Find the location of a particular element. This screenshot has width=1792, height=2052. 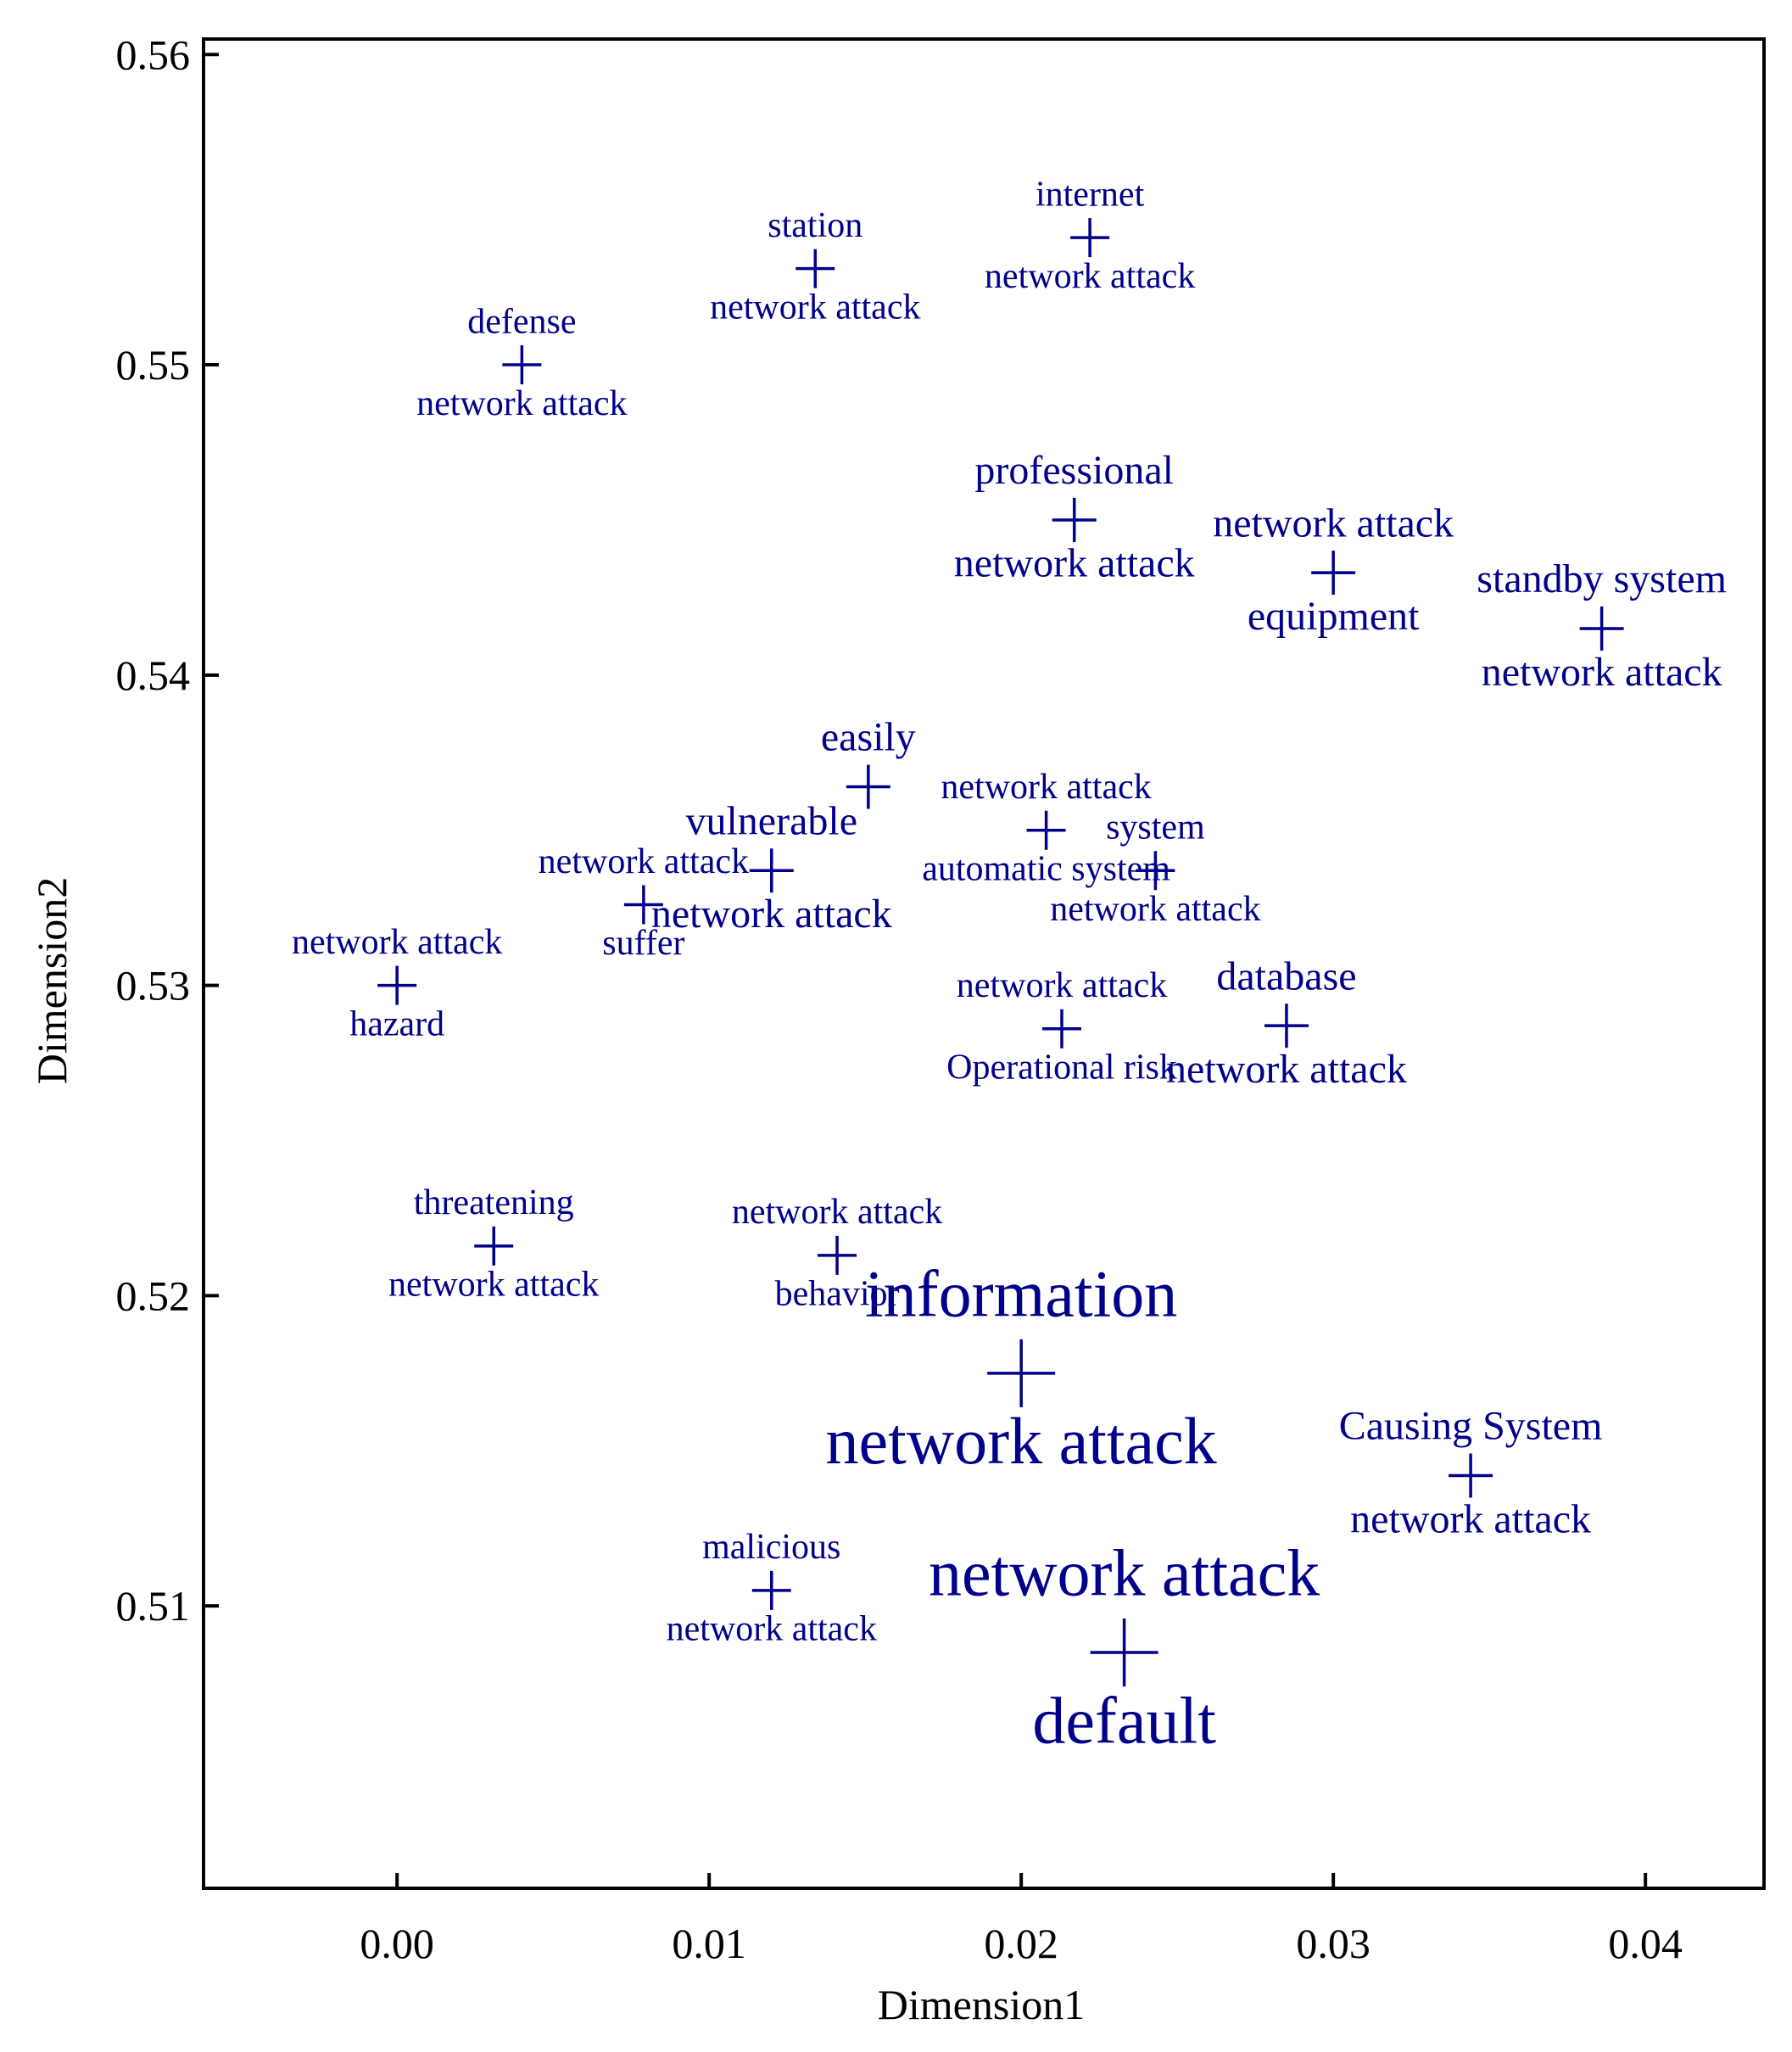

data-point: threatening network attack is located at coordinates (493, 1243).